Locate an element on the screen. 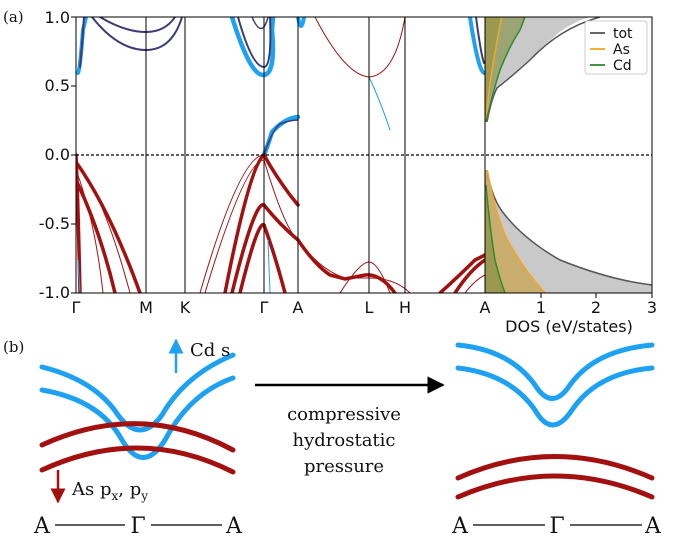 Image resolution: width=676 pixels, height=538 pixels. as-p-label: As px, py is located at coordinates (109, 491).